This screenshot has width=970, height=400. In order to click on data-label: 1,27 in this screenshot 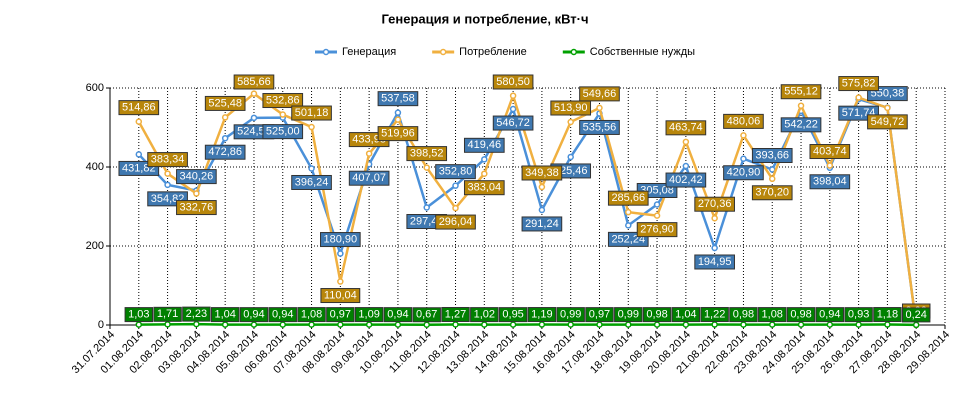, I will do `click(455, 314)`.